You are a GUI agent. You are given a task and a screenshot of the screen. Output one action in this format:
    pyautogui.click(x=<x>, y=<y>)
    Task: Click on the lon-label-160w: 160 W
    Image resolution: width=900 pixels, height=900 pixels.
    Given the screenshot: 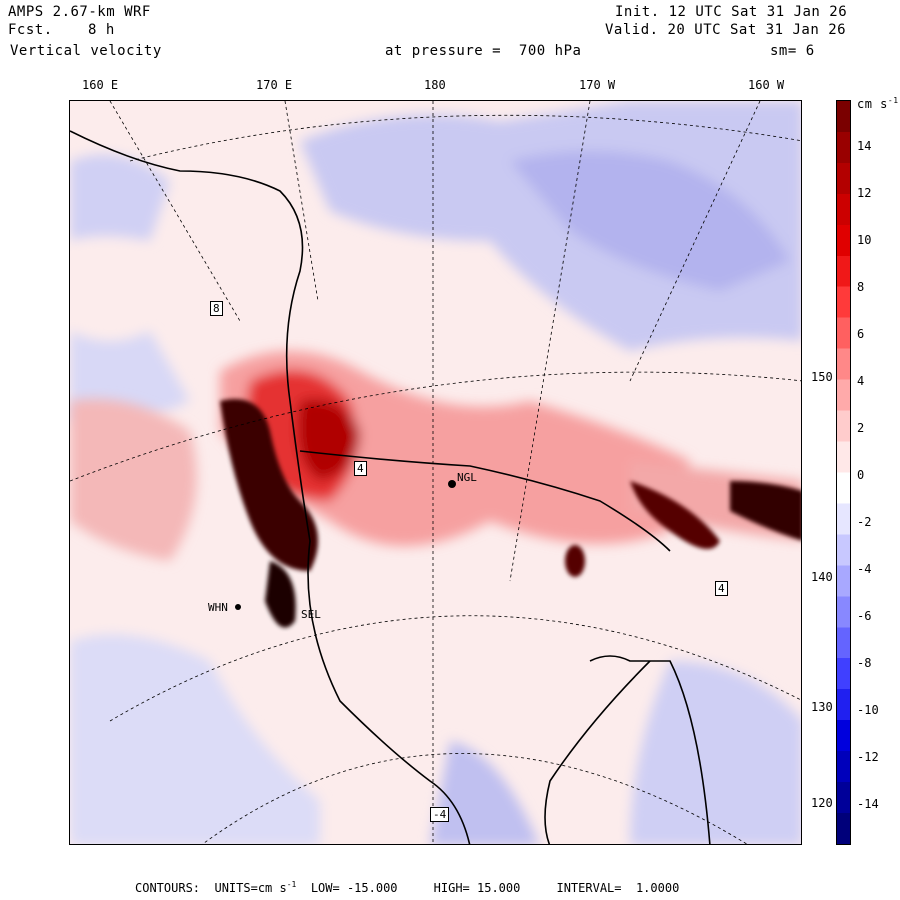 What is the action you would take?
    pyautogui.click(x=766, y=85)
    